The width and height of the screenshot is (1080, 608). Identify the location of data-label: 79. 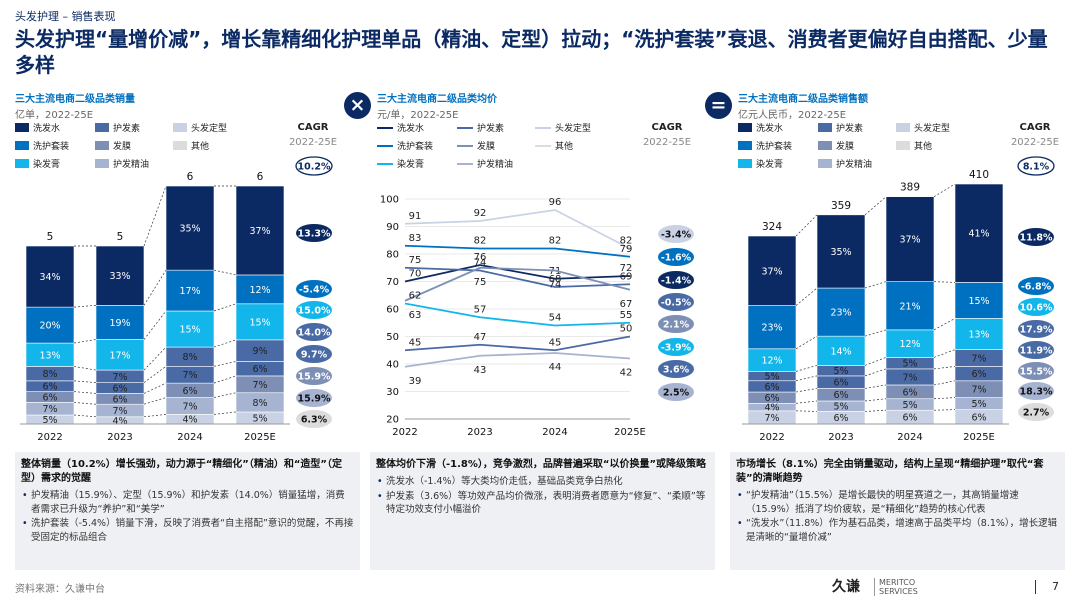
(626, 249).